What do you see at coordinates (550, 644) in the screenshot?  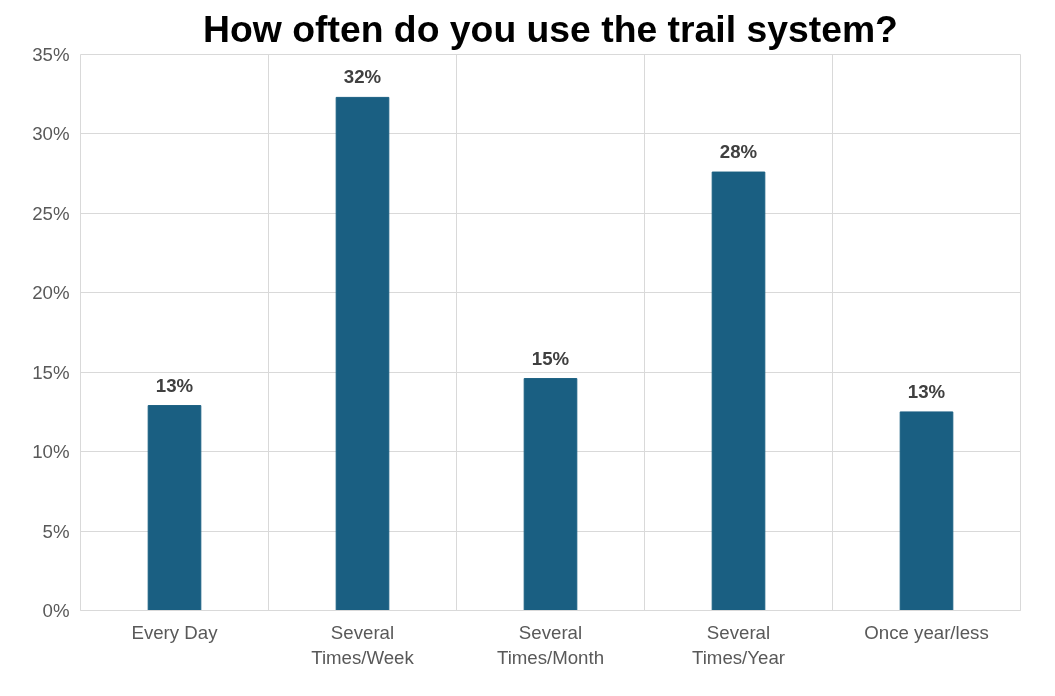 I see `x-tick-label: Several Times/Month` at bounding box center [550, 644].